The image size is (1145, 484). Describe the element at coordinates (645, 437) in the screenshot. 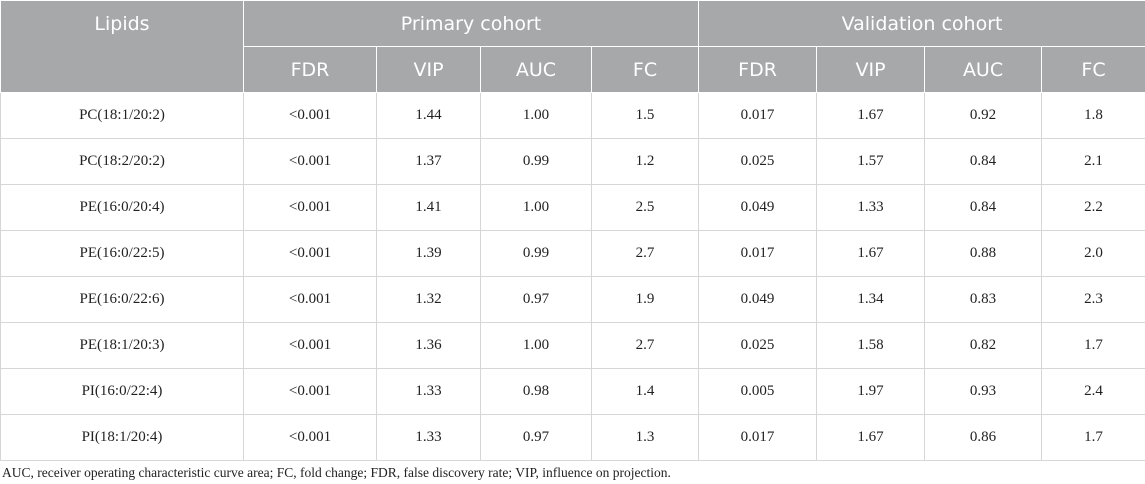

I see `cell-primary-fc: 1.3` at that location.